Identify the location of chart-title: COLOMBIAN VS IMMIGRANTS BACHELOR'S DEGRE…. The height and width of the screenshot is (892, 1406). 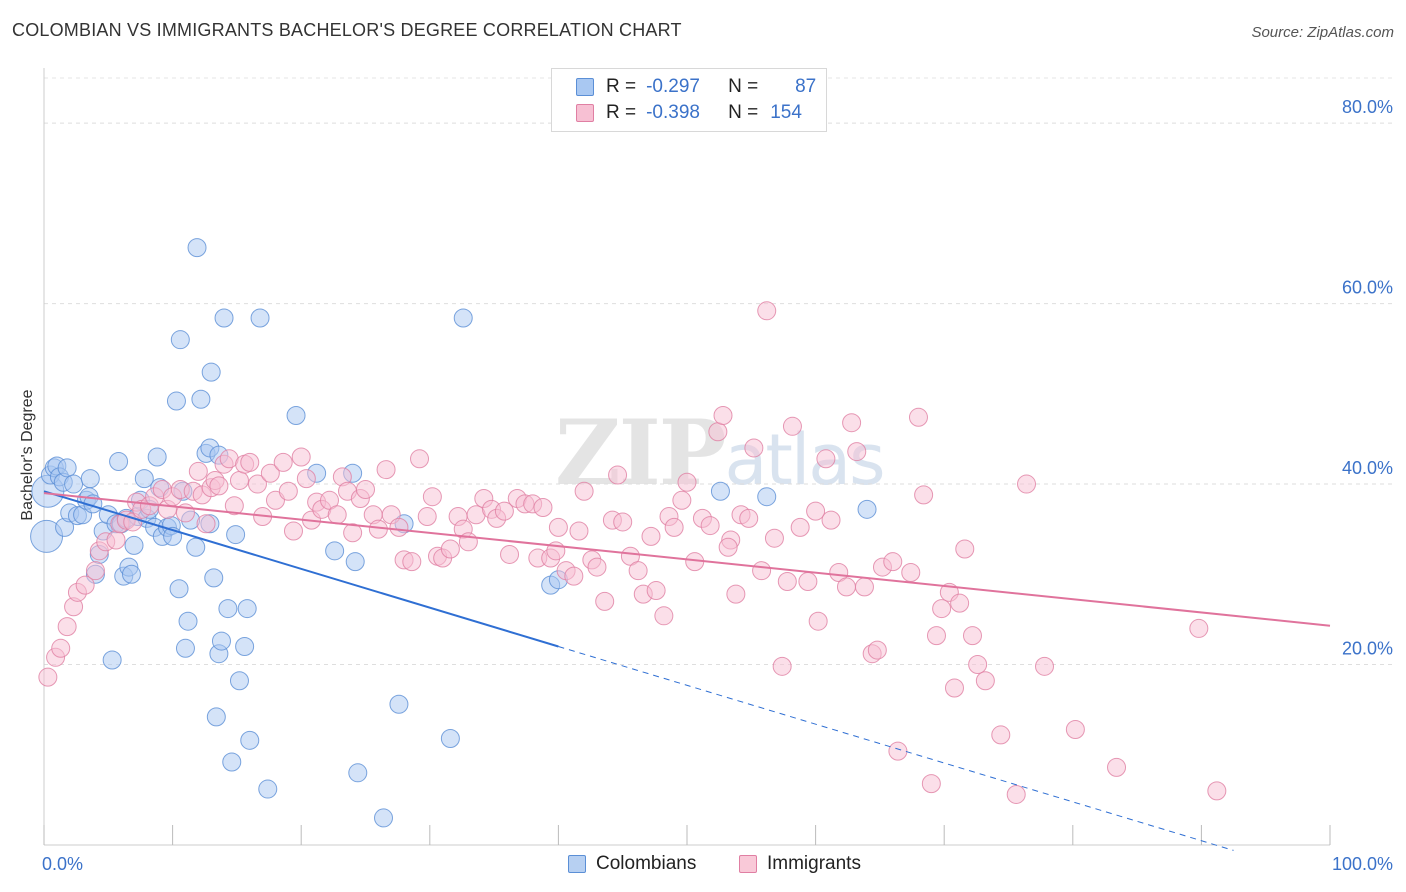
(347, 30).